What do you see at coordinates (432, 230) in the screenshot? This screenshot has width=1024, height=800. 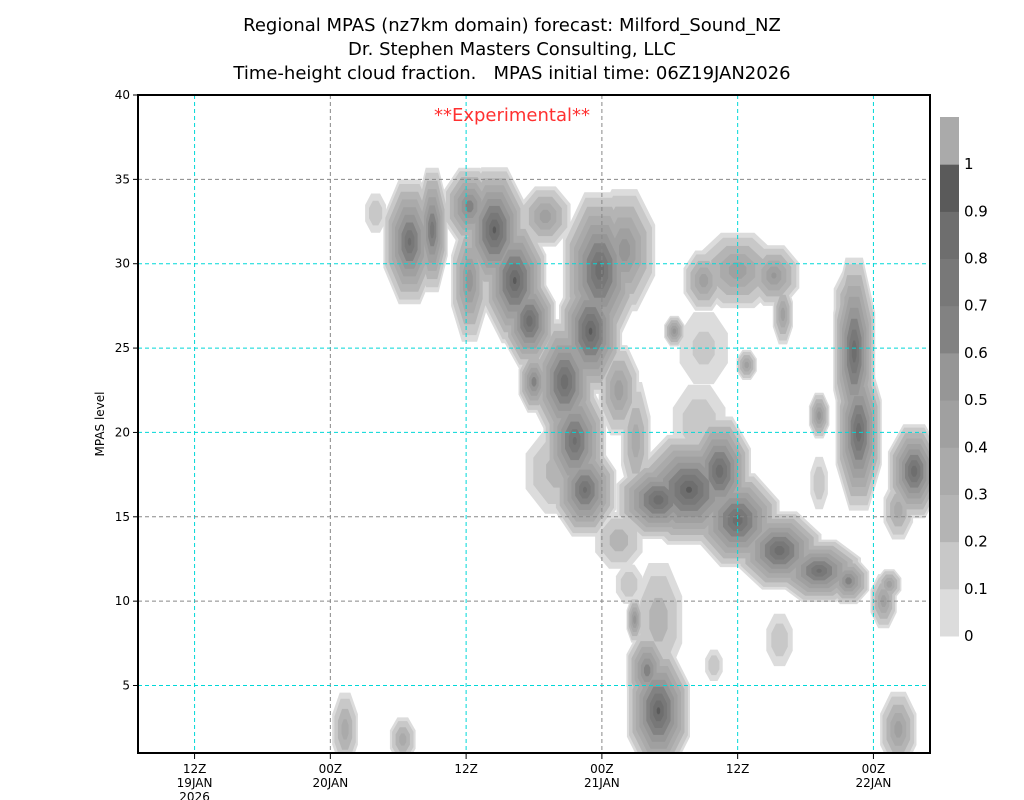 I see `cloud-band-0.7` at bounding box center [432, 230].